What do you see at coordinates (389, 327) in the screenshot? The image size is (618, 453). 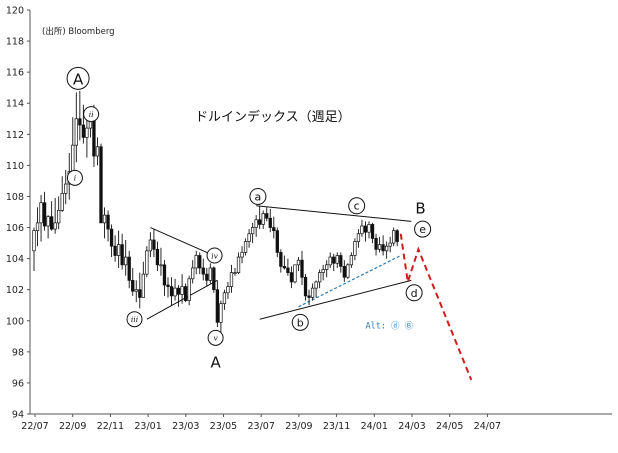 I see `alt-annotation: Alt: ⓓ Ⓑ` at bounding box center [389, 327].